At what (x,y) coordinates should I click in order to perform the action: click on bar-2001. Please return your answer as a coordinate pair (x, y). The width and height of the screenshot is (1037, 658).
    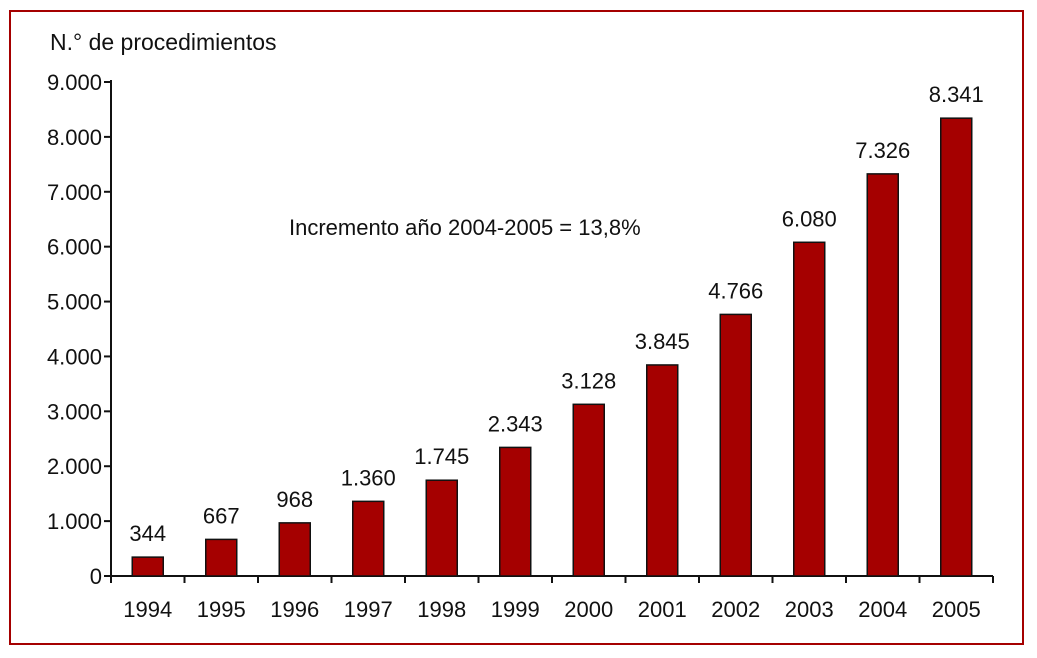
    Looking at the image, I should click on (662, 470).